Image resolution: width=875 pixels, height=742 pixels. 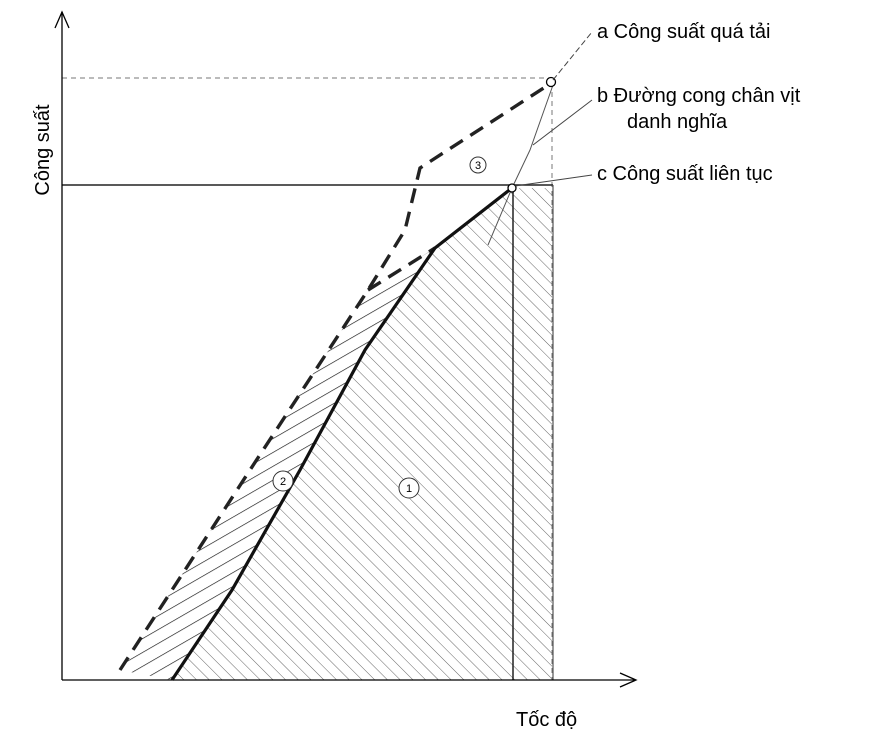 I want to click on overload-limit-segment, so click(x=401, y=269).